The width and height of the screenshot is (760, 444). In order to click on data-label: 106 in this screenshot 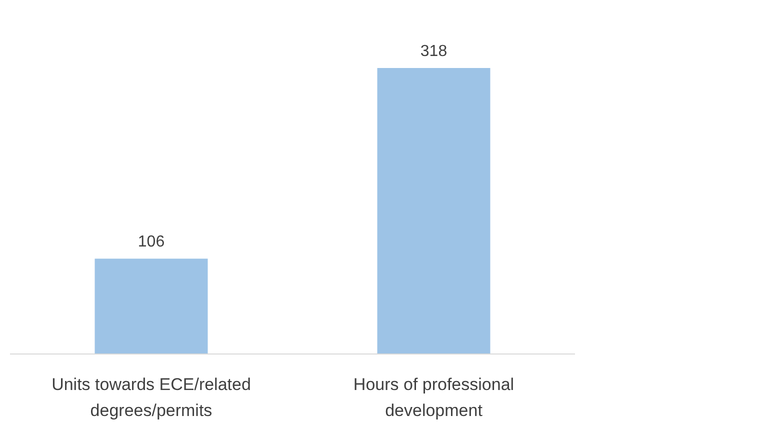, I will do `click(151, 242)`.